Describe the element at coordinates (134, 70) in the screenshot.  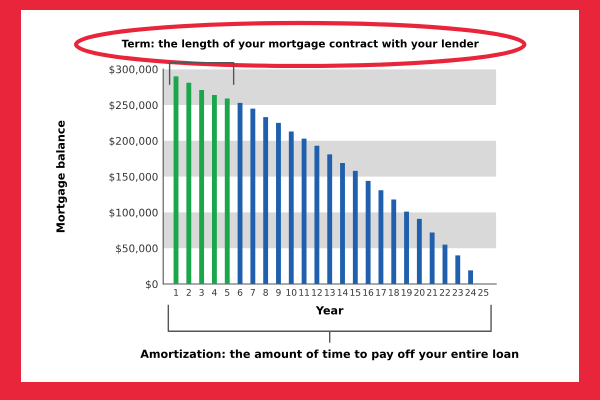
I see `y-tick-label: $300,000` at that location.